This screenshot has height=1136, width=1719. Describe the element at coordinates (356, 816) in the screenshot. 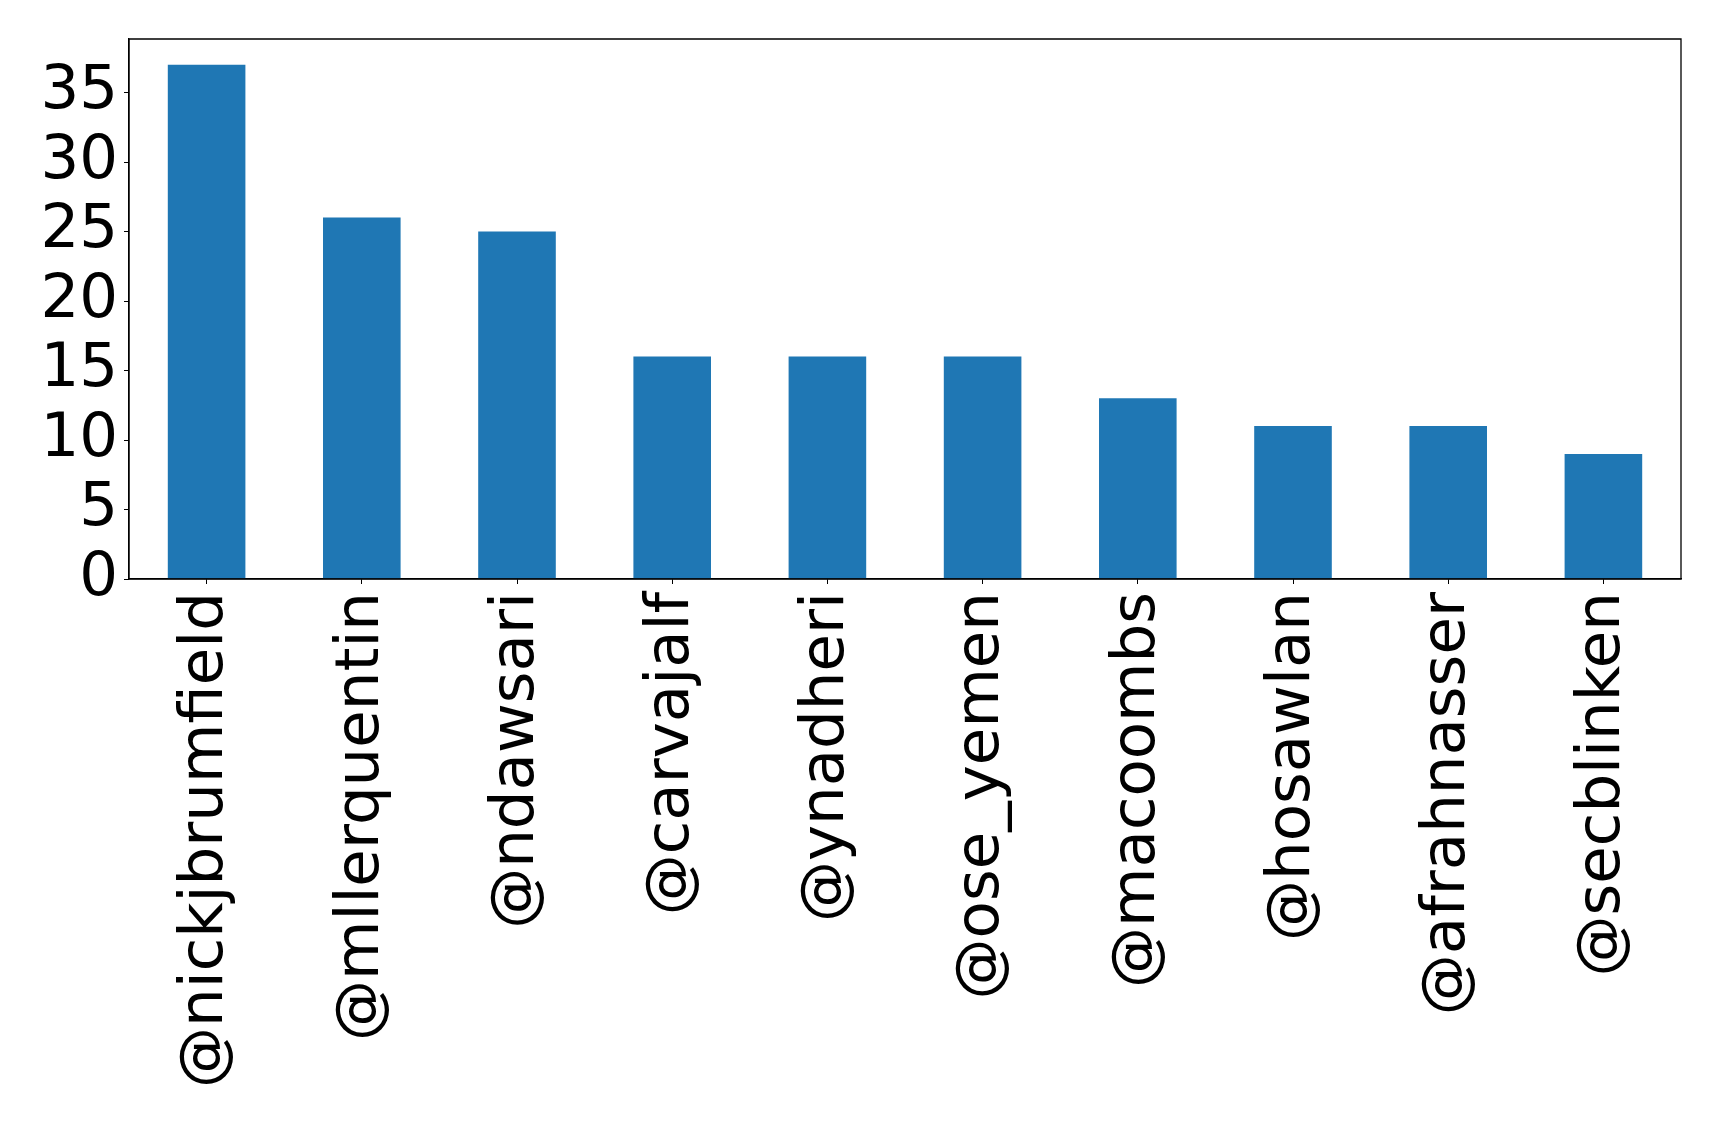

I see `x-tick-label: @mllerquentin` at that location.